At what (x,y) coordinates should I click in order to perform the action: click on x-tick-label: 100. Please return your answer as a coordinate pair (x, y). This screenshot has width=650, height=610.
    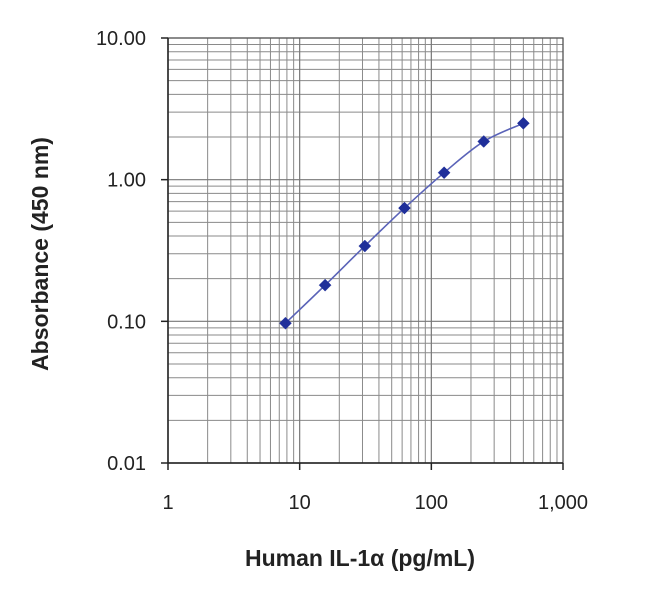
    Looking at the image, I should click on (431, 503).